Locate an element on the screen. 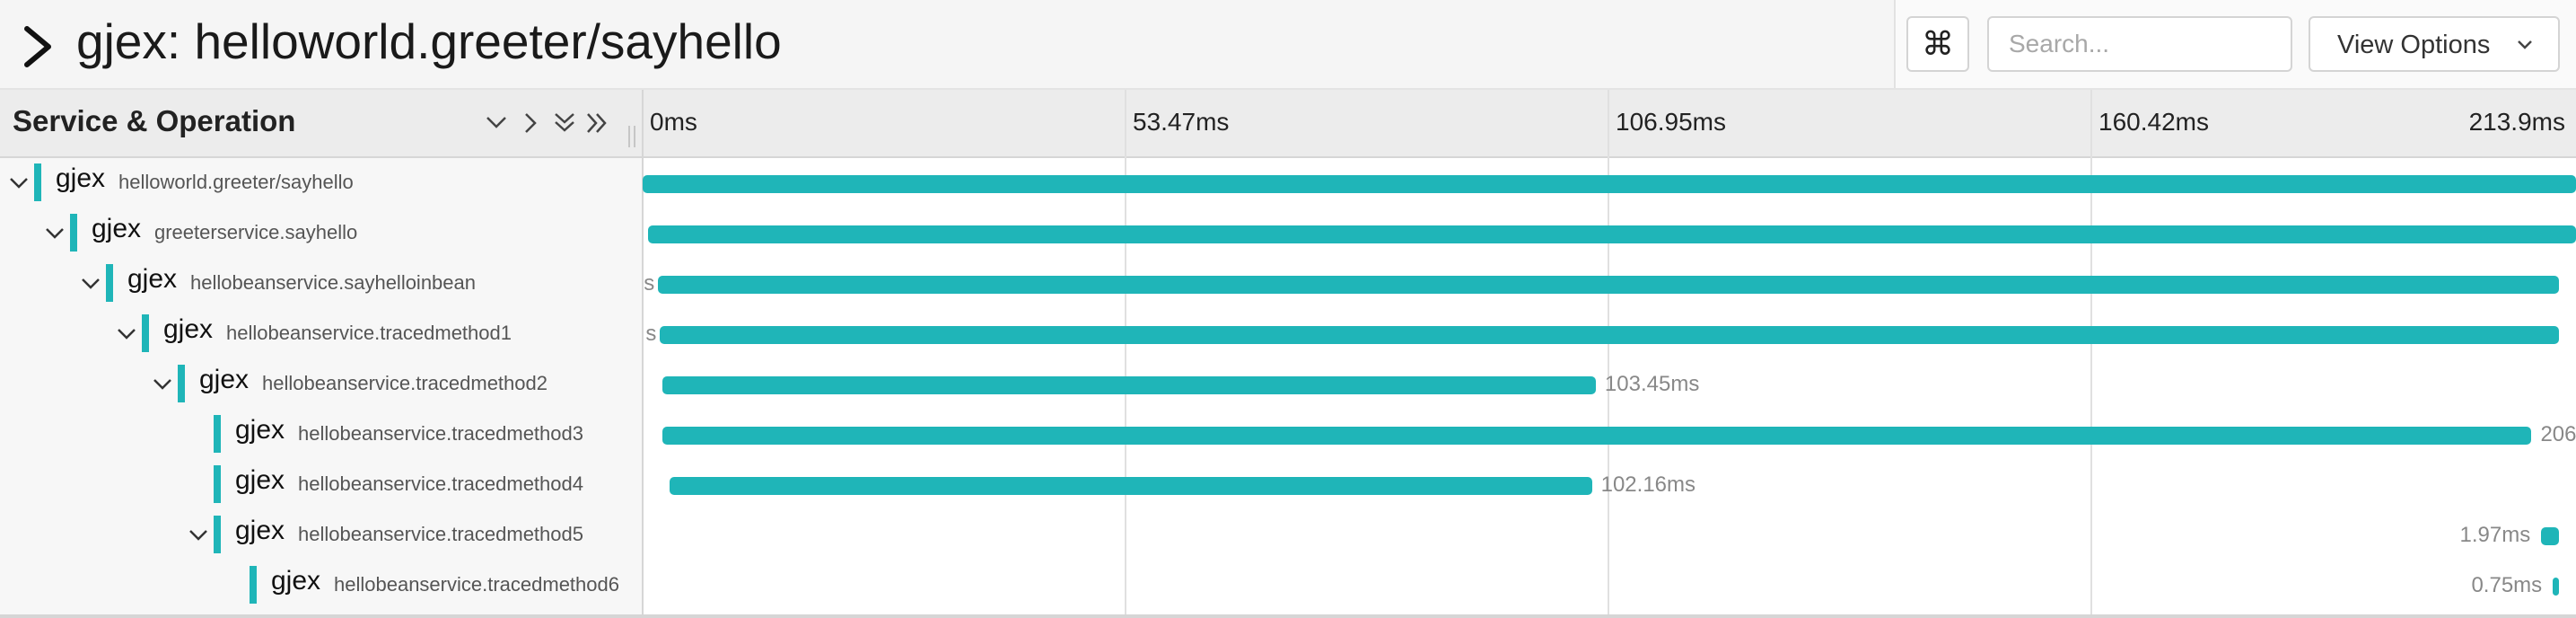  chevron-right-icon is located at coordinates (38, 47).